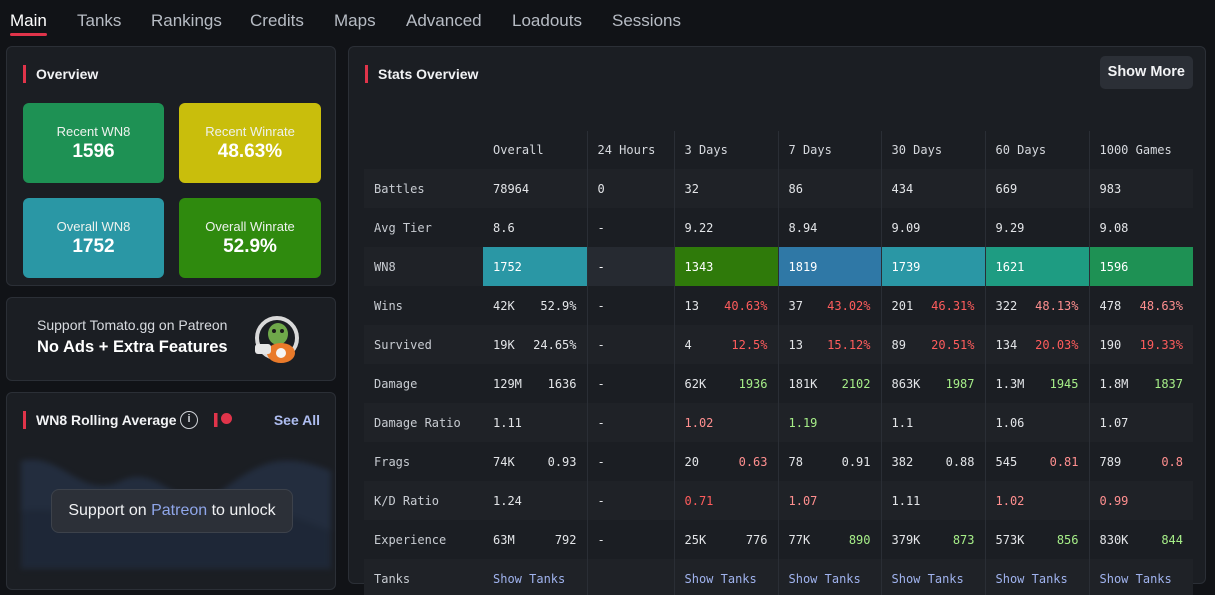 Image resolution: width=1215 pixels, height=595 pixels. What do you see at coordinates (396, 383) in the screenshot?
I see `row-label: Damage` at bounding box center [396, 383].